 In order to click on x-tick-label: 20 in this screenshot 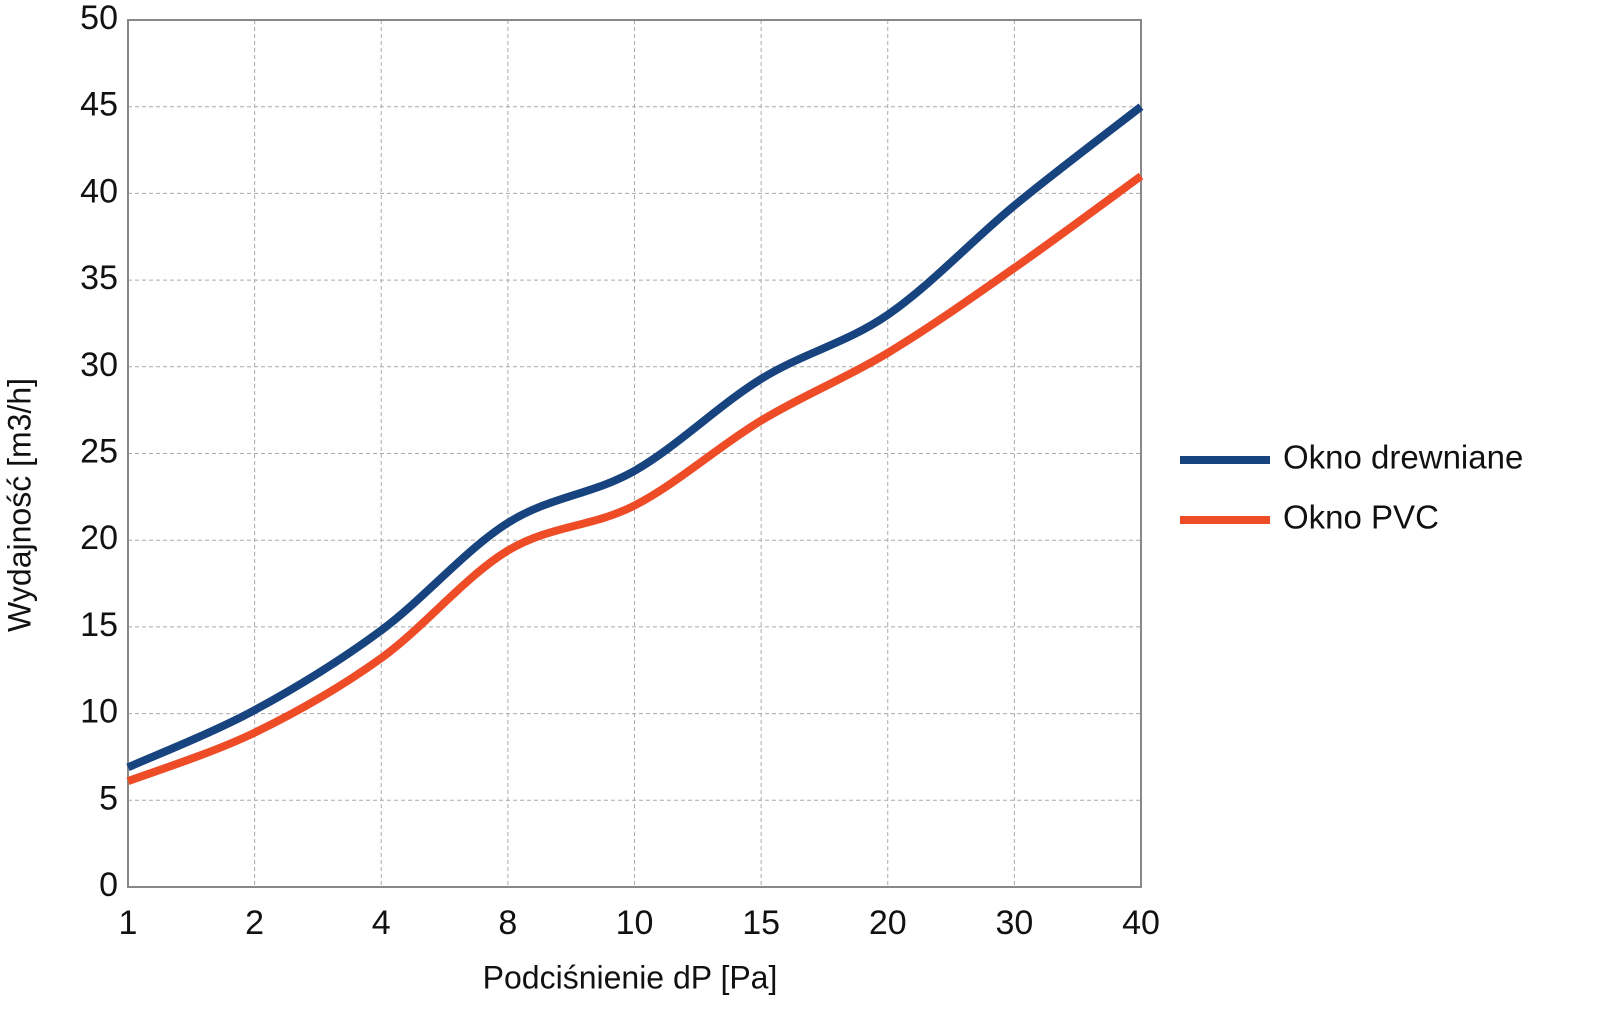, I will do `click(888, 923)`.